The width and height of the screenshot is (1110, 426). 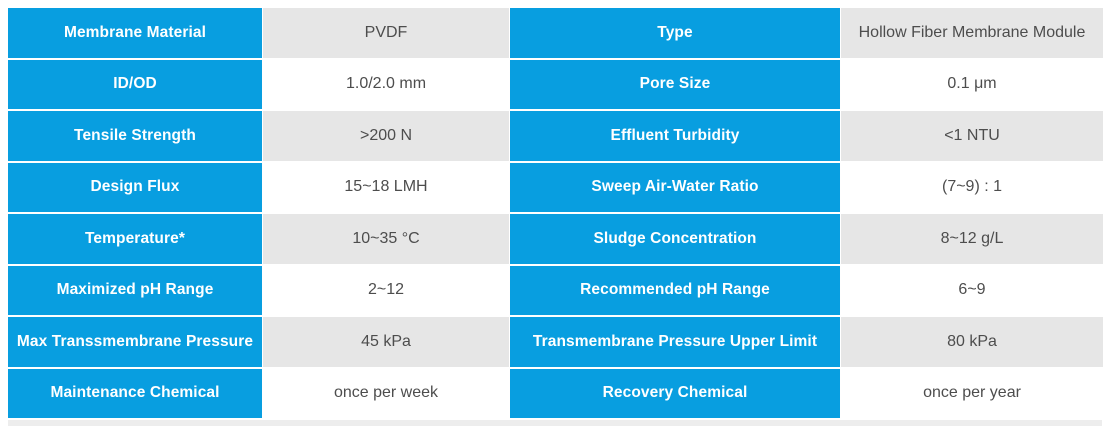 I want to click on spec-value-cell: 2~12, so click(x=386, y=290).